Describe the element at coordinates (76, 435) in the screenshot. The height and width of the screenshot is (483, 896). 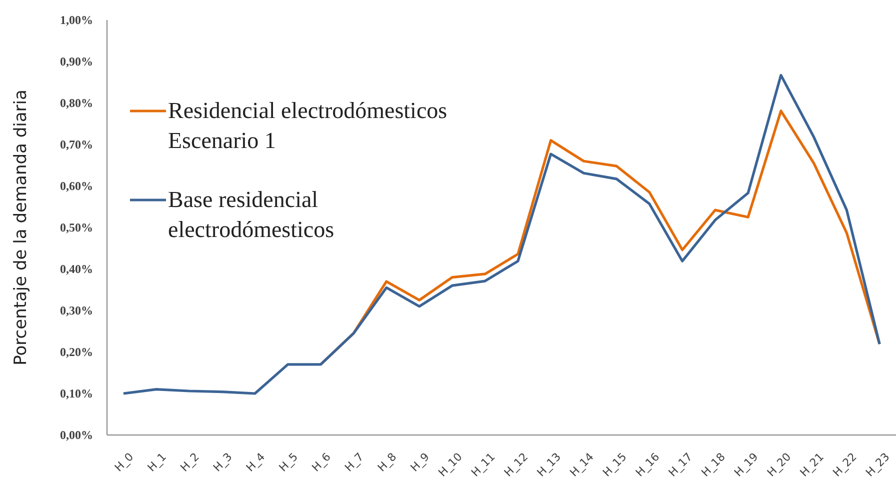
I see `y-tick-label: 0,00%` at that location.